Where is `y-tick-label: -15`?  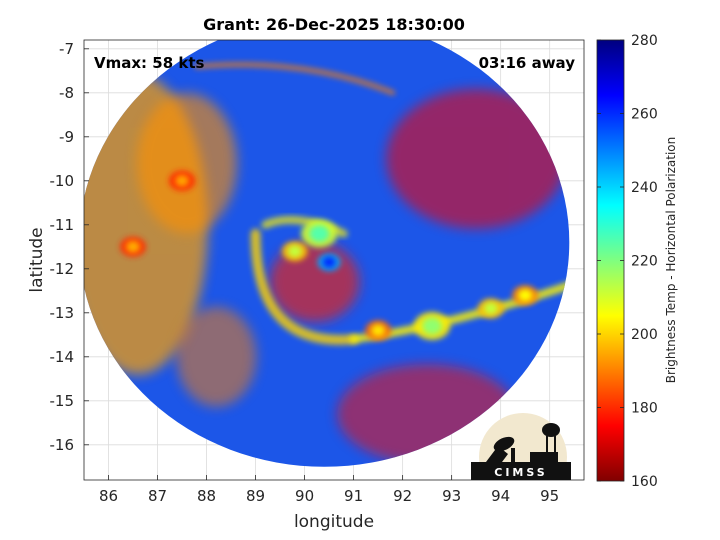 y-tick-label: -15 is located at coordinates (62, 401).